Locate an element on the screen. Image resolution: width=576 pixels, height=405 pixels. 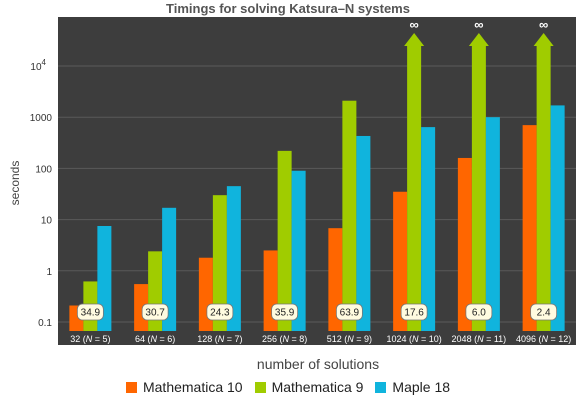
x-tick-label-part: = 6) is located at coordinates (166, 339).